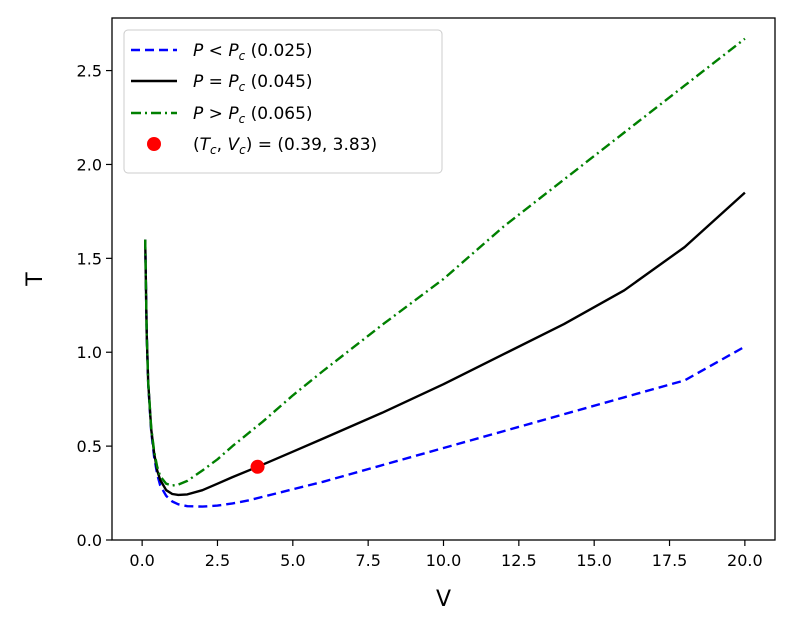  What do you see at coordinates (94, 306) in the screenshot?
I see `y-axis-ticks: 0.0 0.5 1.0 1.5 2.0 2.5` at bounding box center [94, 306].